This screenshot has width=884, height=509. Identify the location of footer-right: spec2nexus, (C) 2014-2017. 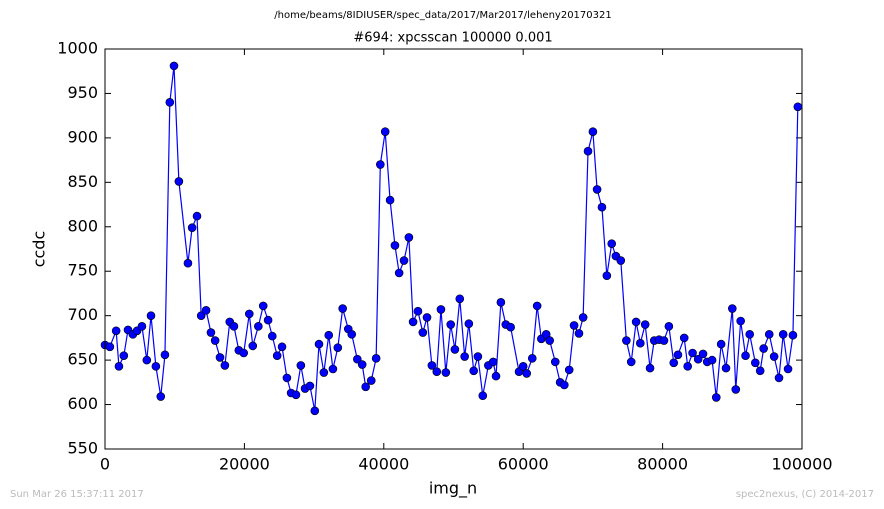
(805, 494).